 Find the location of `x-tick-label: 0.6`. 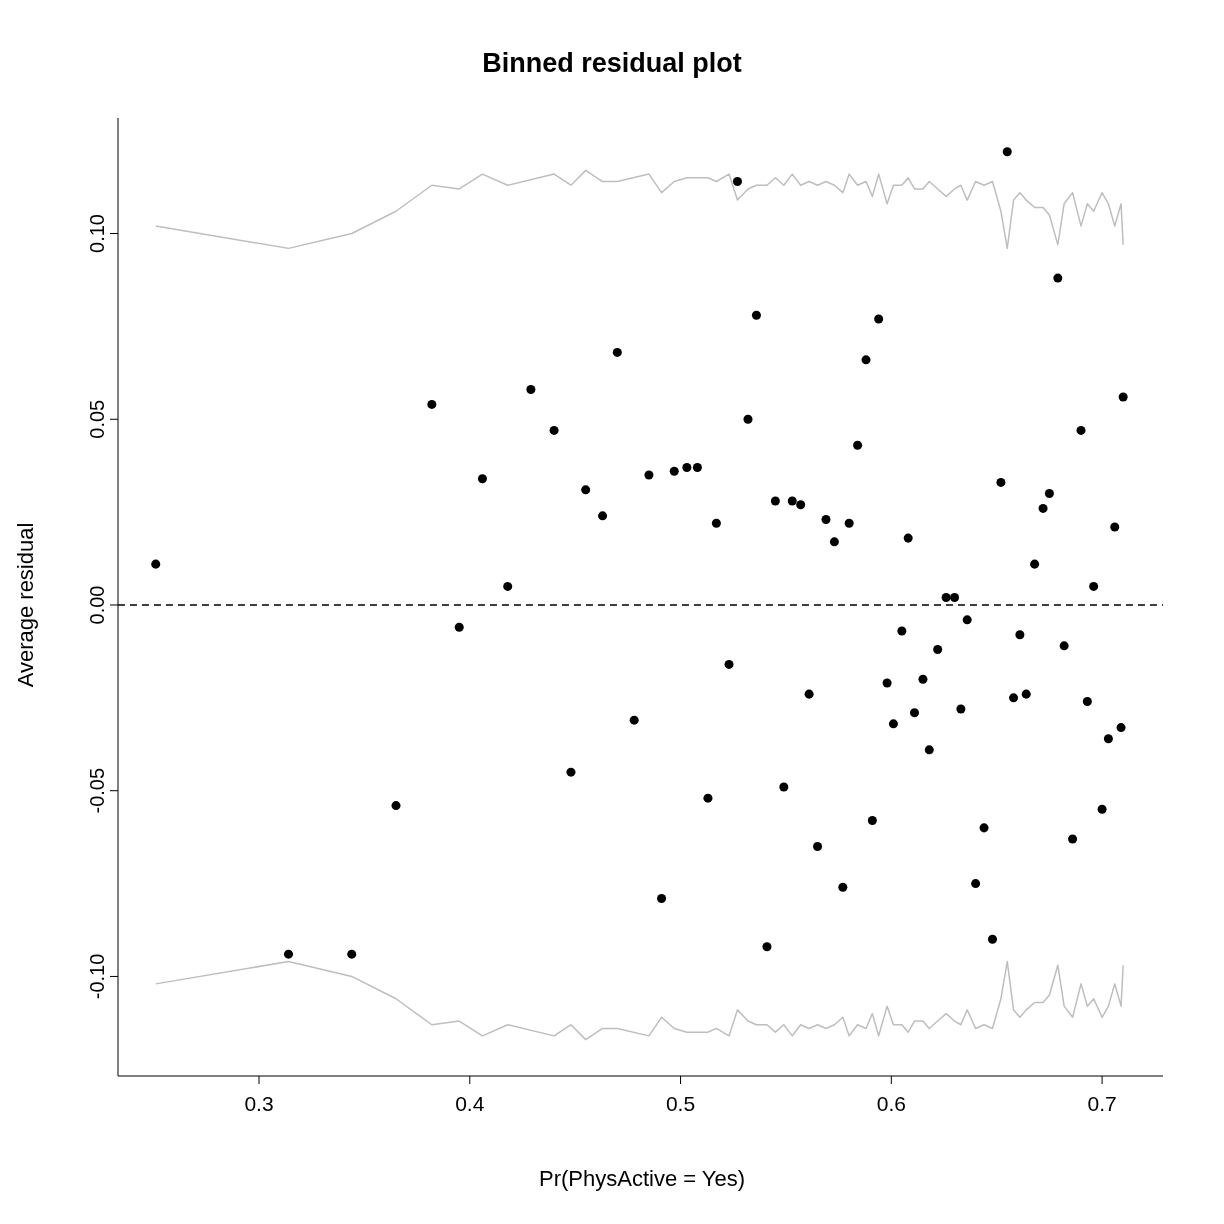

x-tick-label: 0.6 is located at coordinates (891, 1103).